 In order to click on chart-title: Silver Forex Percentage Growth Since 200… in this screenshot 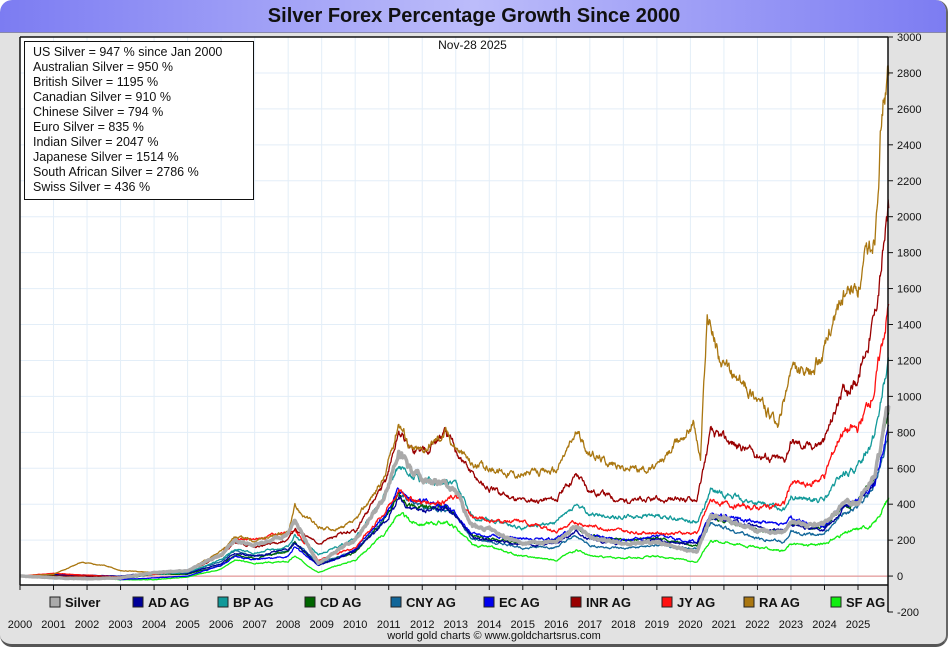, I will do `click(474, 16)`.